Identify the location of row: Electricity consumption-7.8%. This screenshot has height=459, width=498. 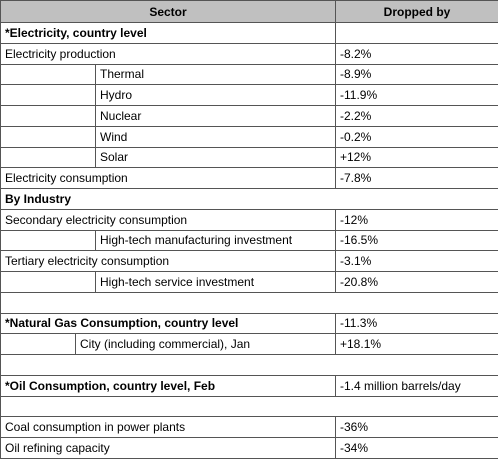
(249, 178).